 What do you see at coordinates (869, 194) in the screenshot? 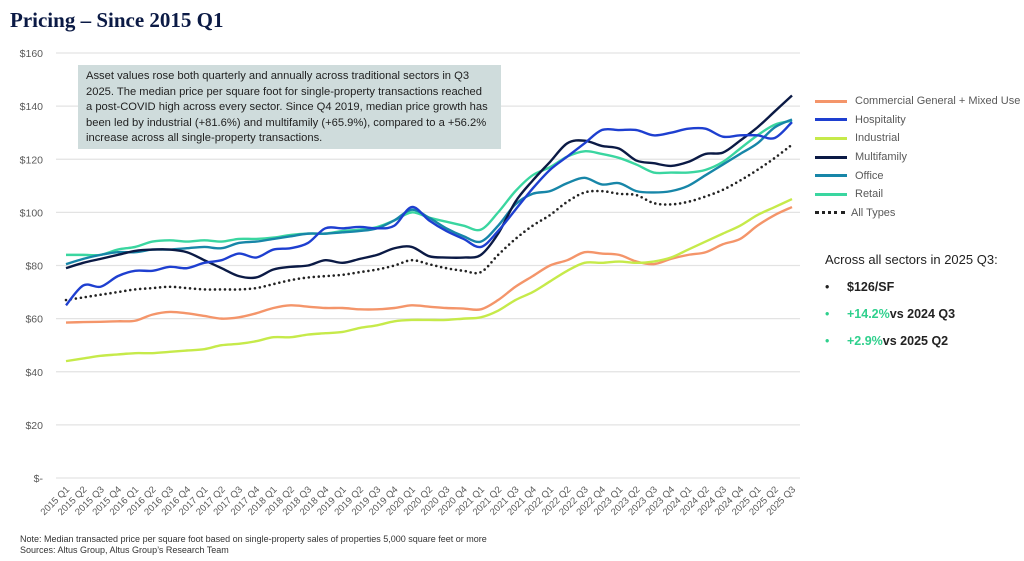
I see `legend-label: Retail` at bounding box center [869, 194].